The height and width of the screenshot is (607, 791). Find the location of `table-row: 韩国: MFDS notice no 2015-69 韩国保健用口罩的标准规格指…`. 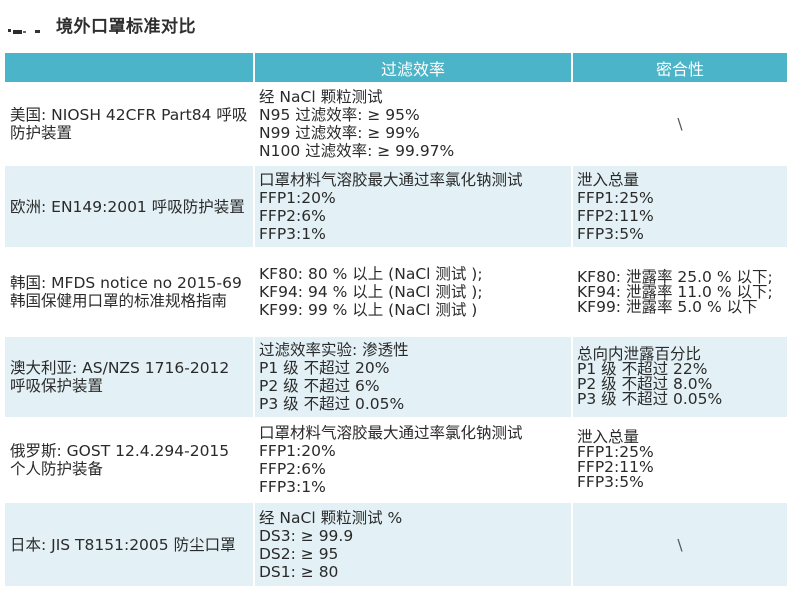

table-row: 韩国: MFDS notice no 2015-69 韩国保健用口罩的标准规格指… is located at coordinates (396, 291).